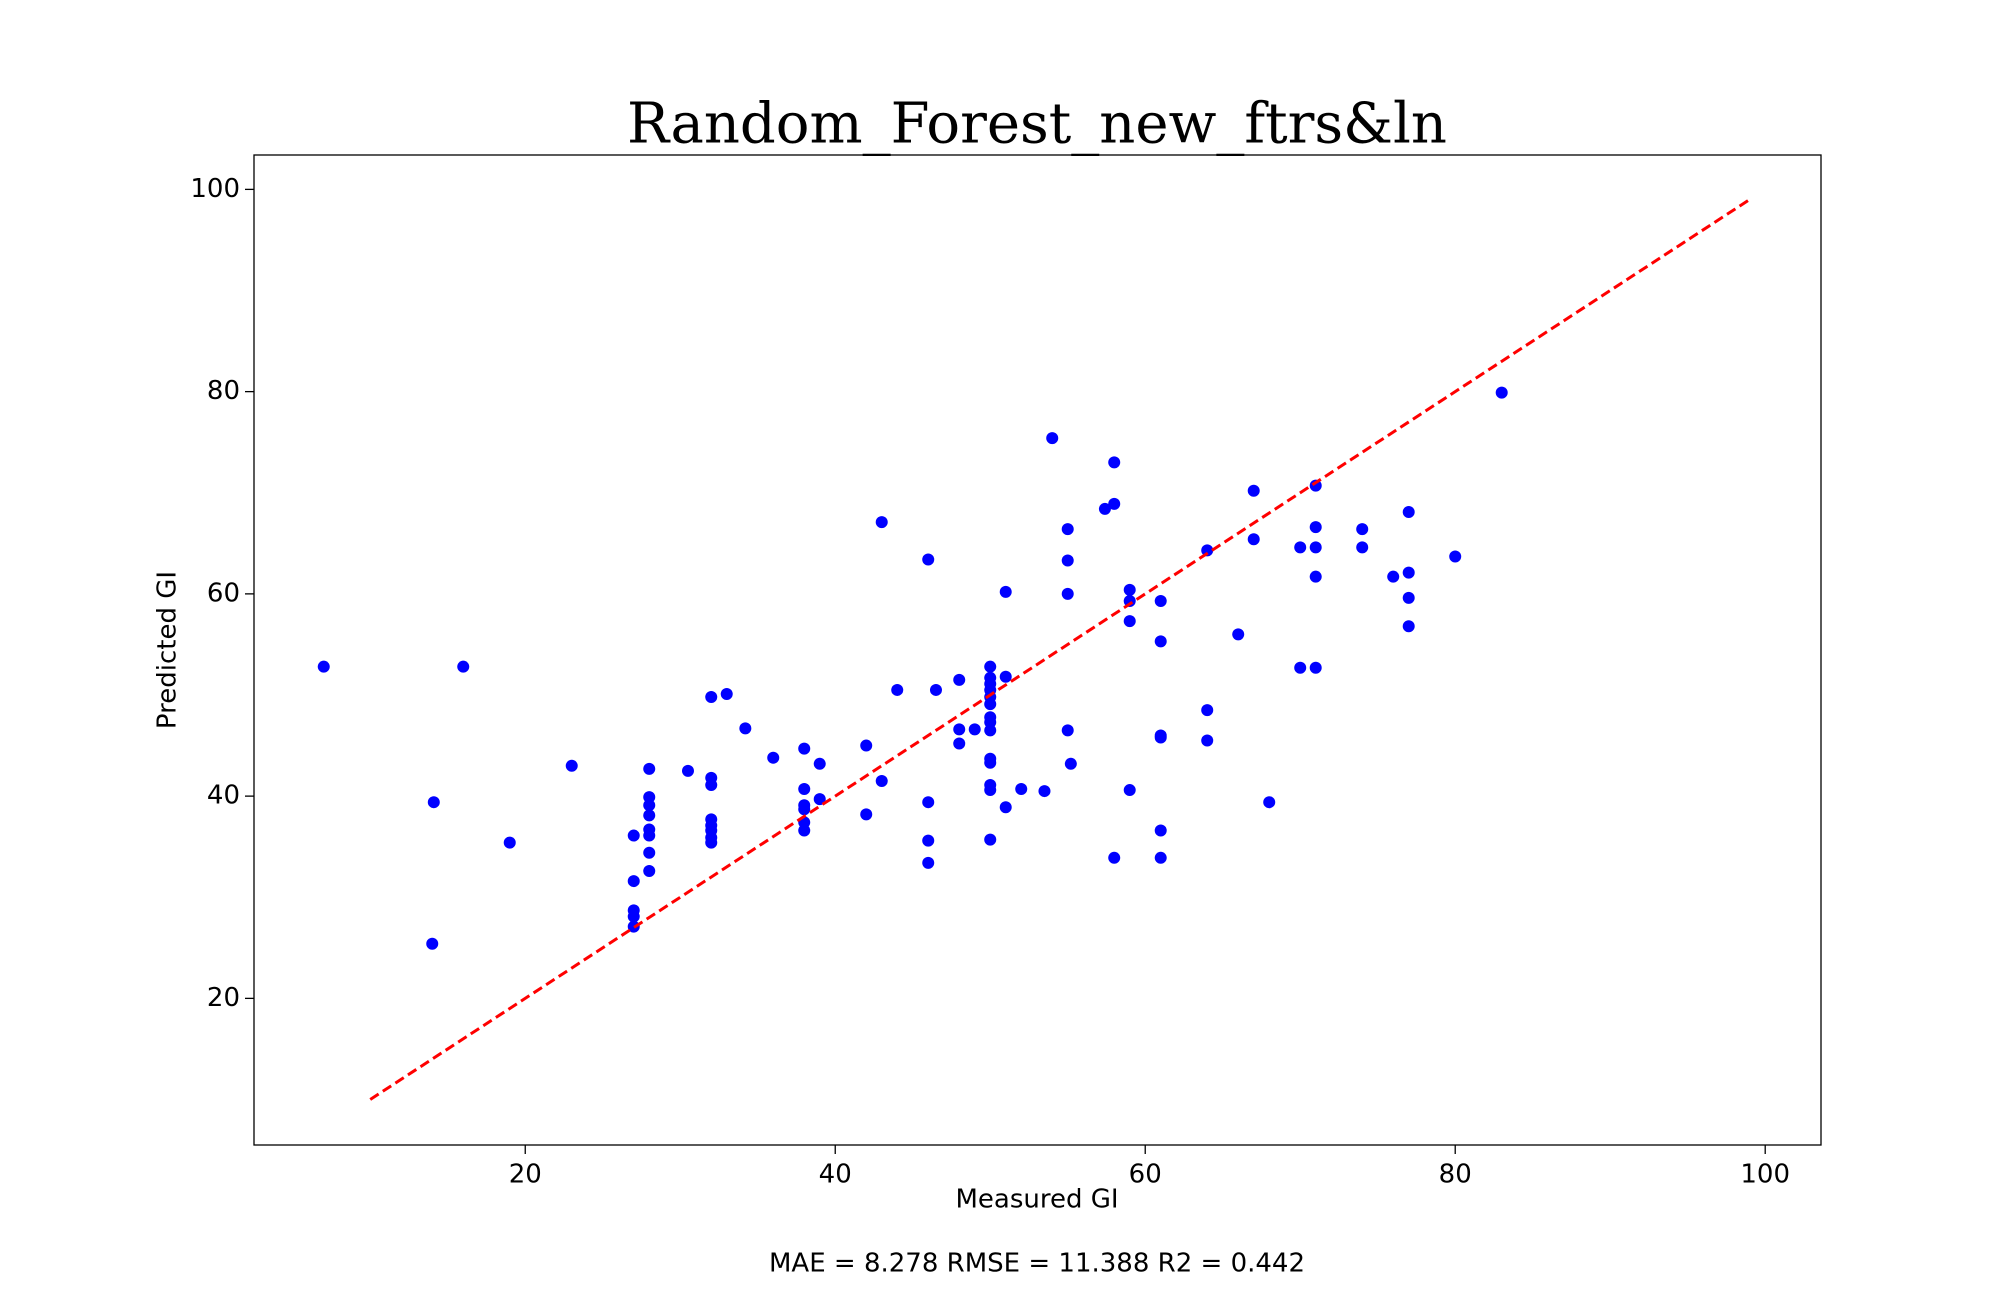 This screenshot has height=1300, width=2000. Describe the element at coordinates (525, 1175) in the screenshot. I see `x-tick-label: 20` at that location.